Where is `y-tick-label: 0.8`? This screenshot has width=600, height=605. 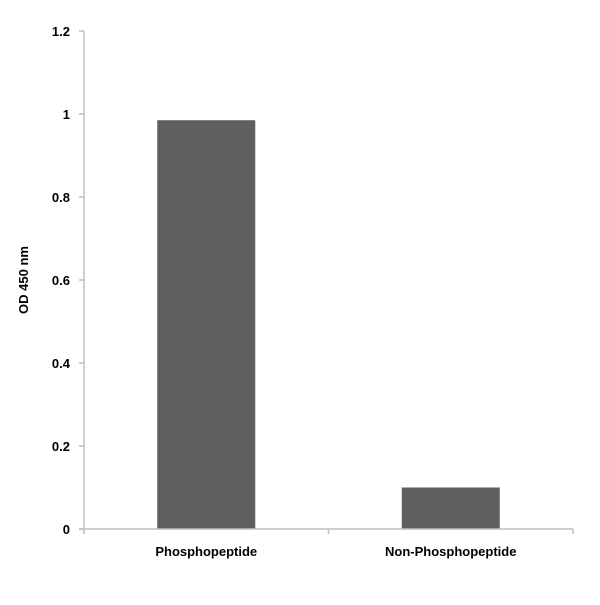
y-tick-label: 0.8 is located at coordinates (61, 197).